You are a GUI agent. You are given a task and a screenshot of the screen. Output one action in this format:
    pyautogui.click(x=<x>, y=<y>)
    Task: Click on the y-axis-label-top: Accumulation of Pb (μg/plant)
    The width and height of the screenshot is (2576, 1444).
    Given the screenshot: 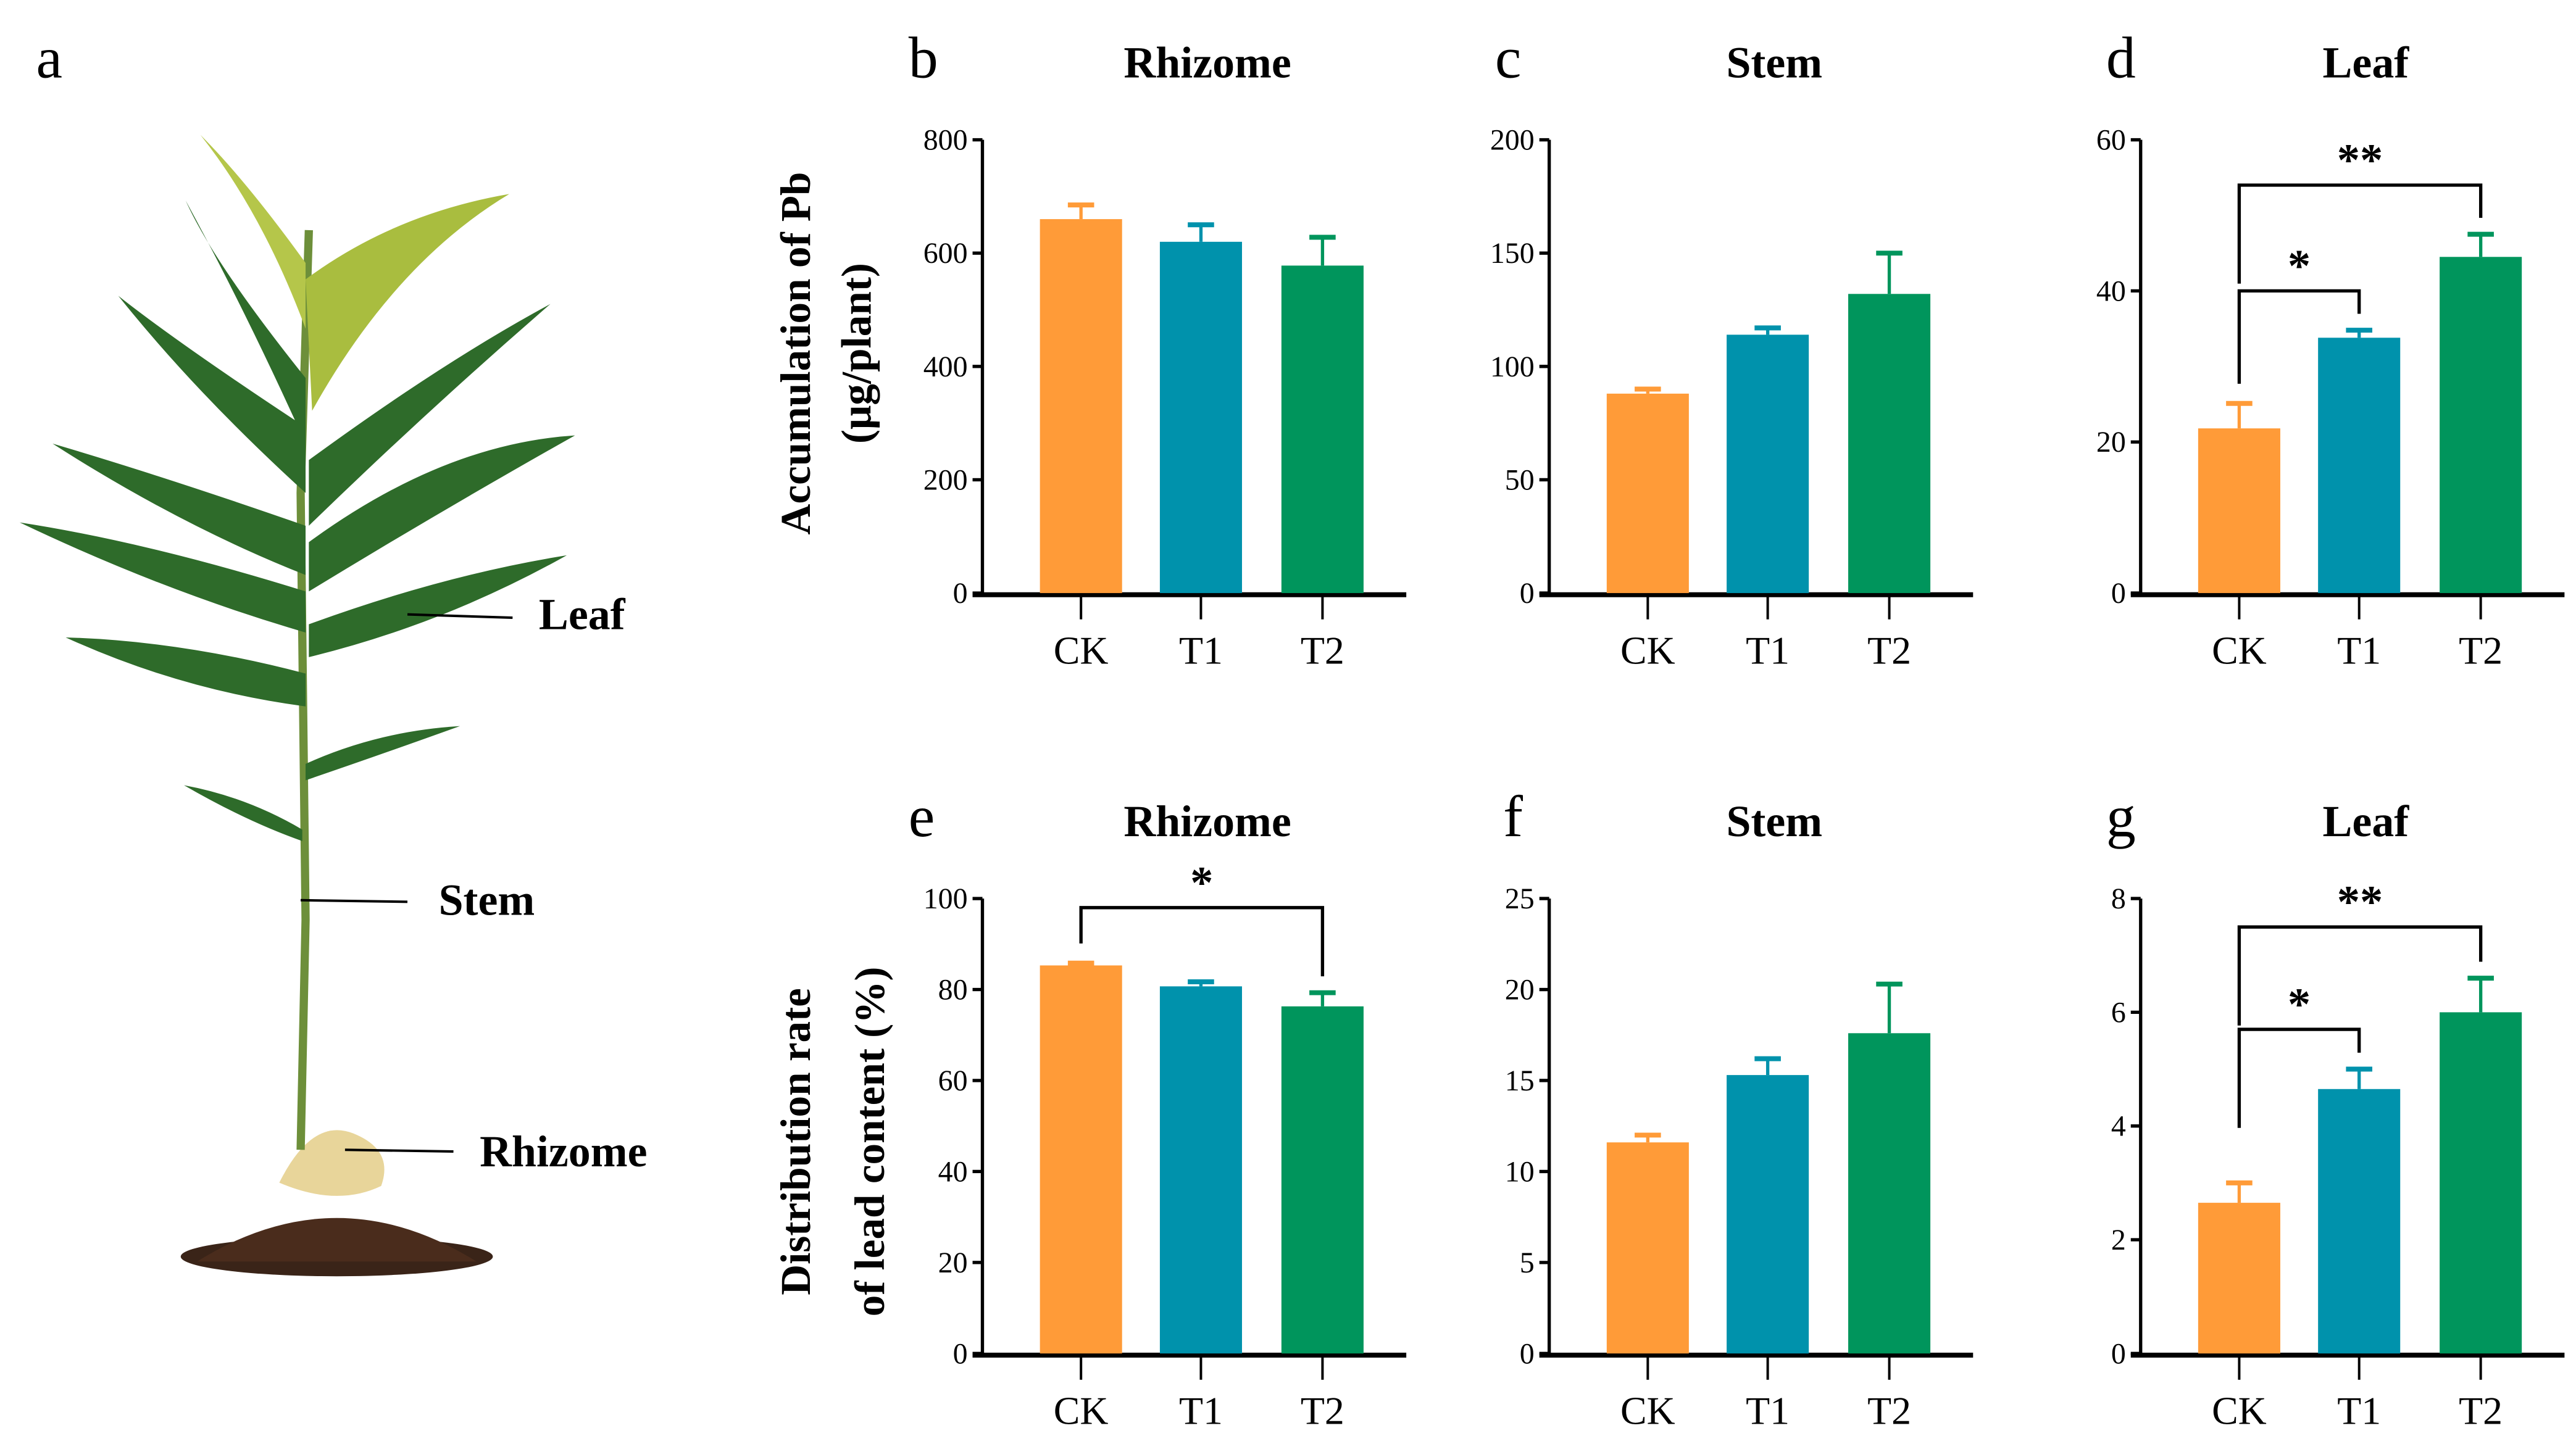 What is the action you would take?
    pyautogui.click(x=826, y=353)
    